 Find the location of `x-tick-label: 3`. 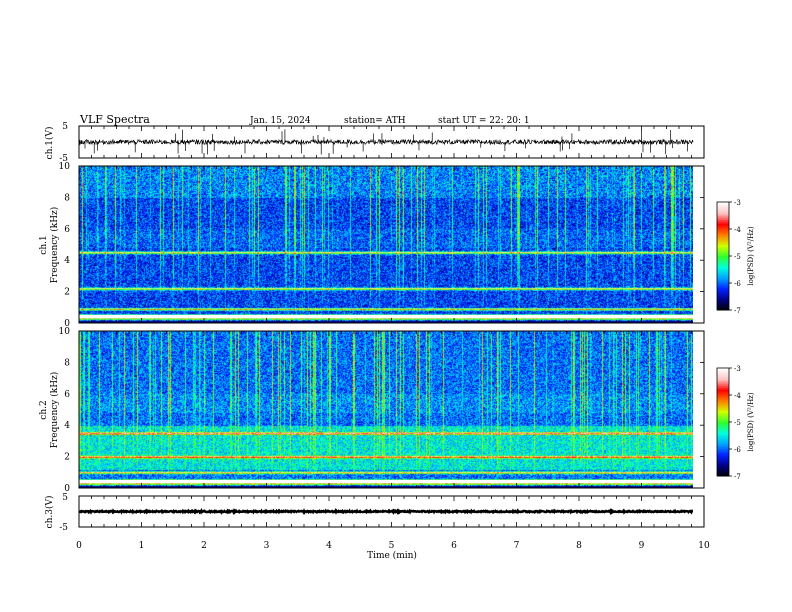

x-tick-label: 3 is located at coordinates (267, 546).